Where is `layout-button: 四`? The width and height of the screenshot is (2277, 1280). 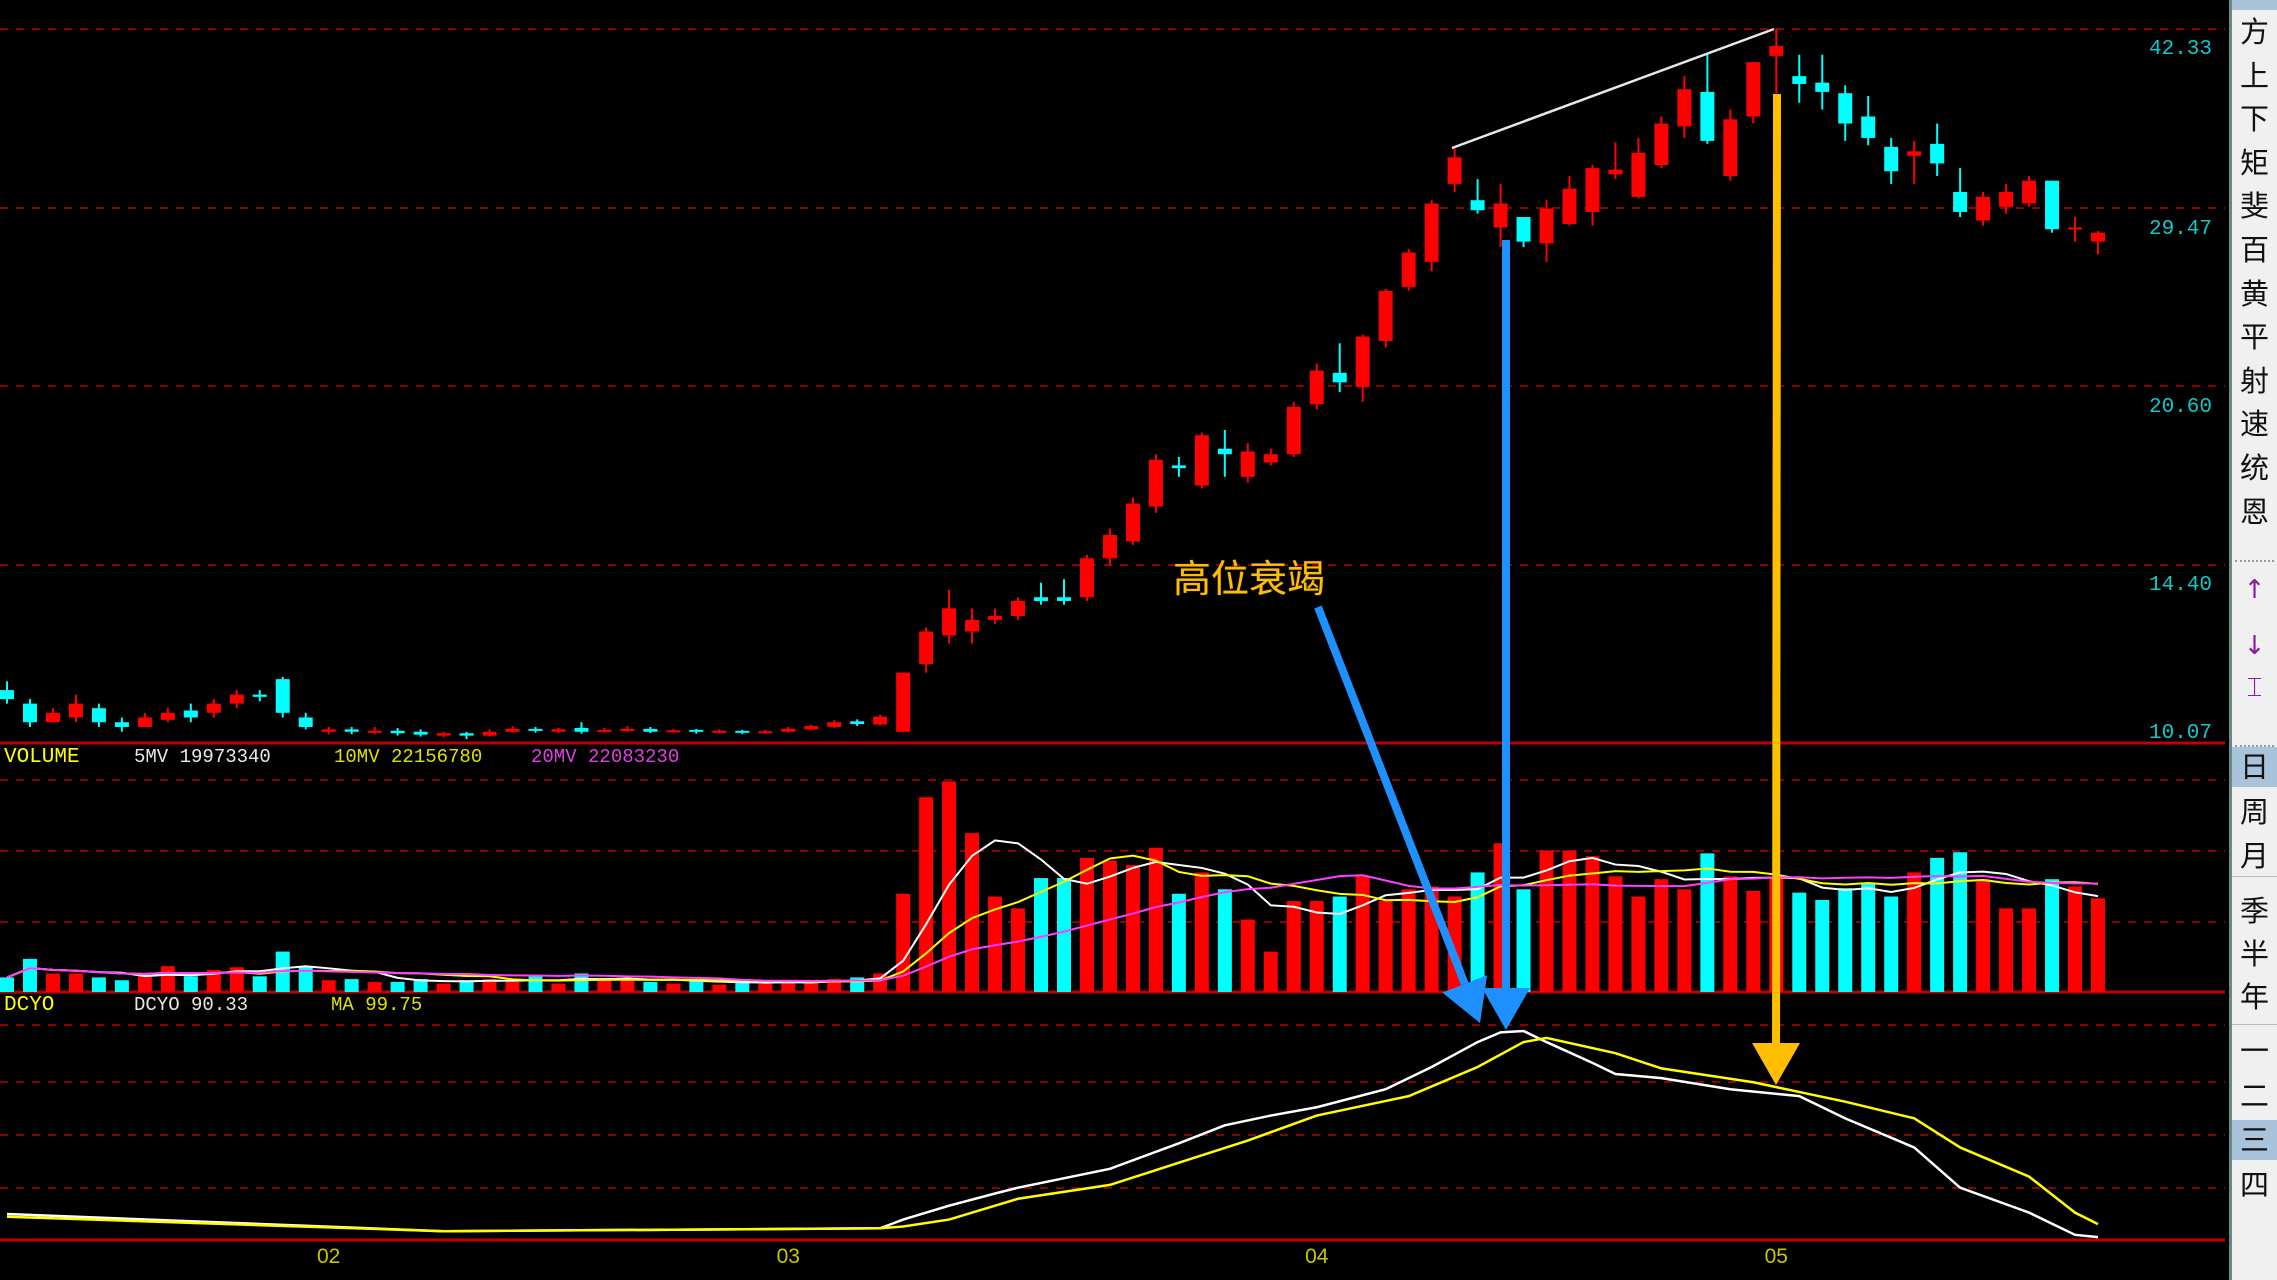 layout-button: 四 is located at coordinates (2254, 1184).